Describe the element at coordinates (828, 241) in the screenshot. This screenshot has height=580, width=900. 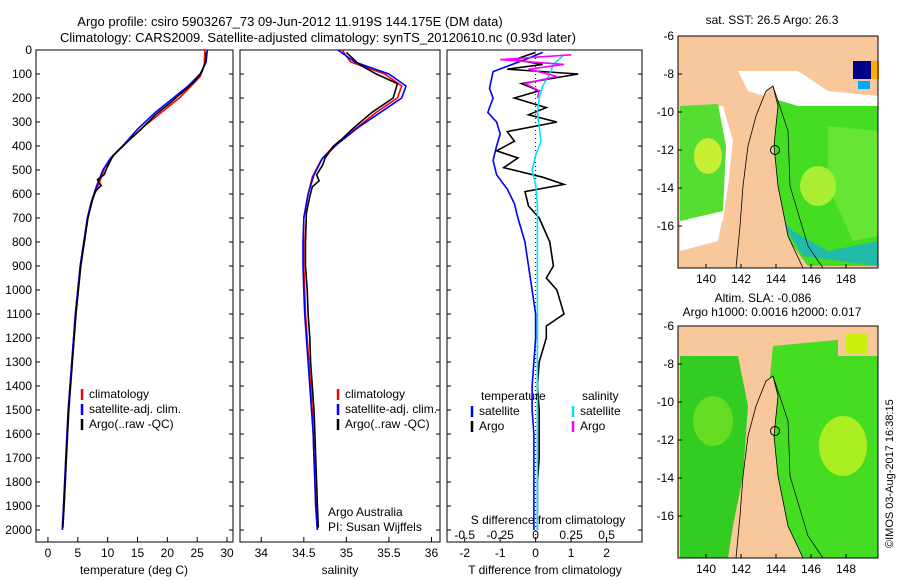
I see `cool-band` at that location.